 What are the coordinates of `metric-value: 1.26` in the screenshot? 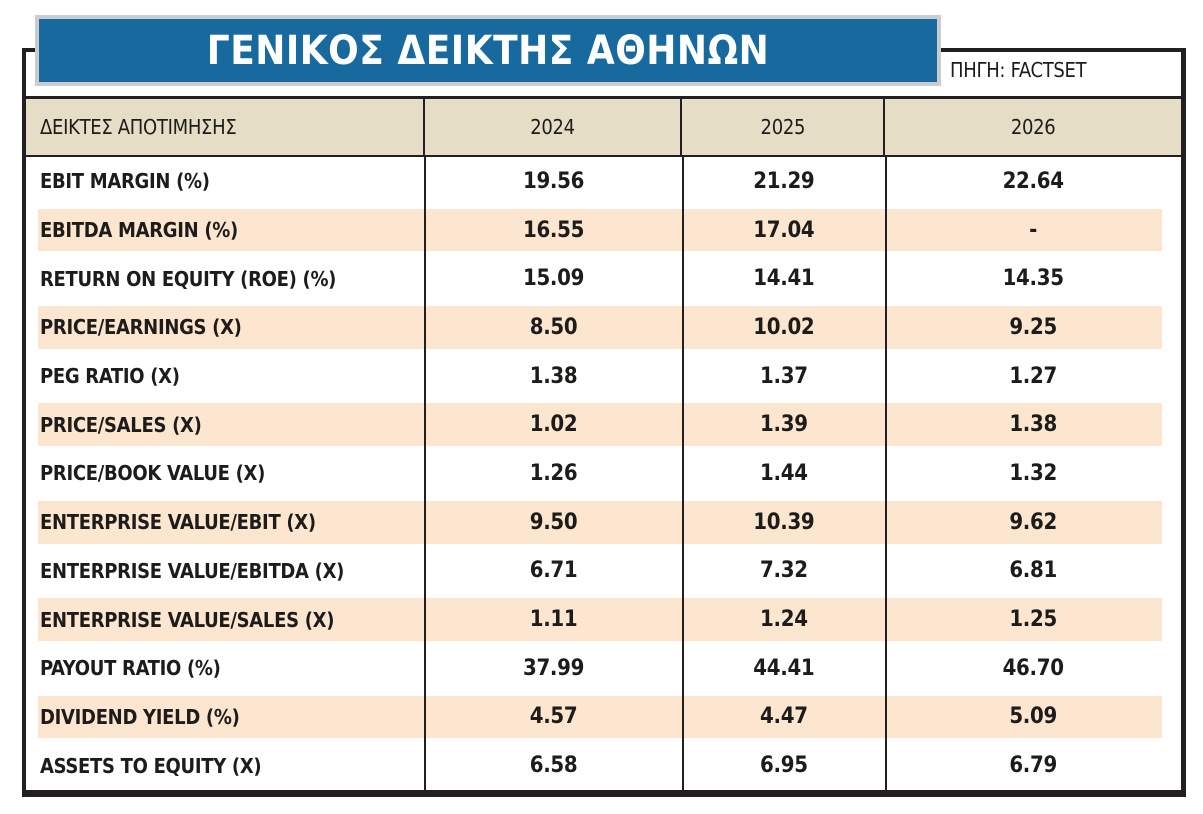 It's located at (553, 473).